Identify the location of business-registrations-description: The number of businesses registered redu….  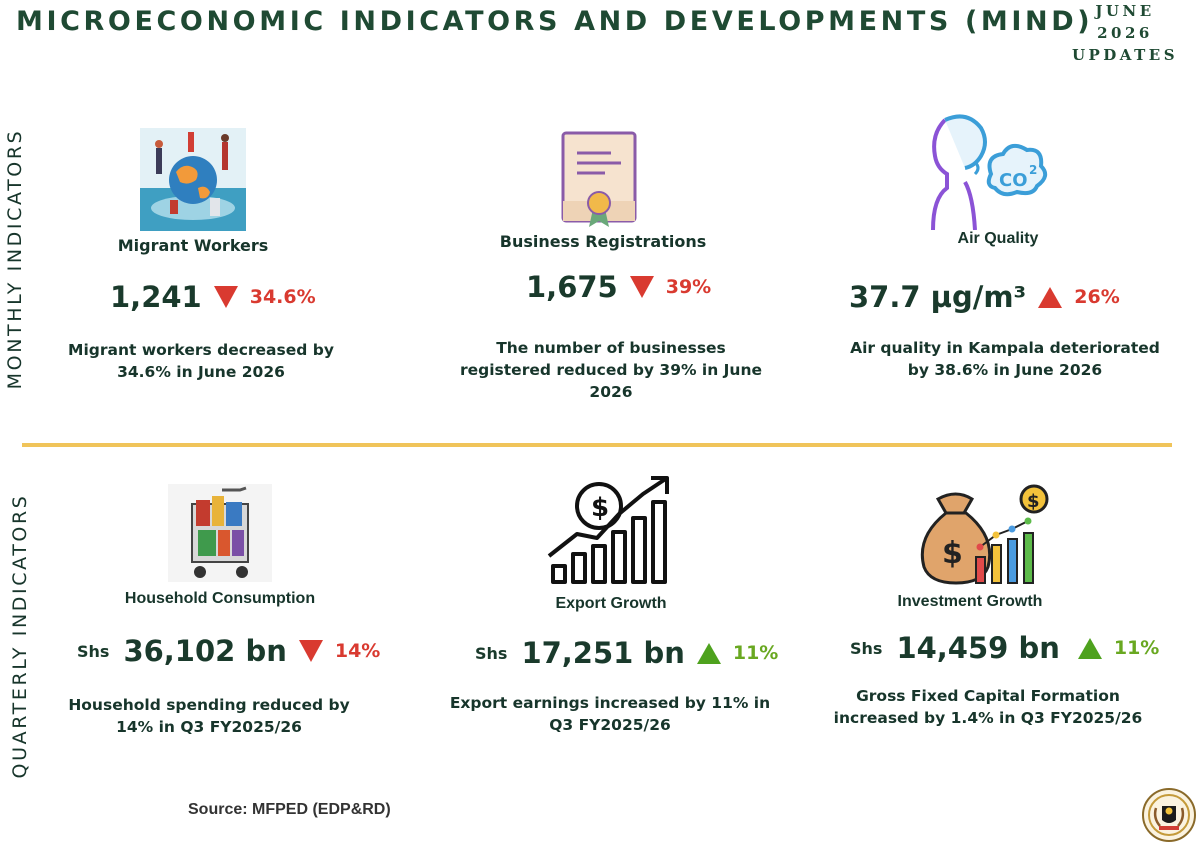
(611, 370).